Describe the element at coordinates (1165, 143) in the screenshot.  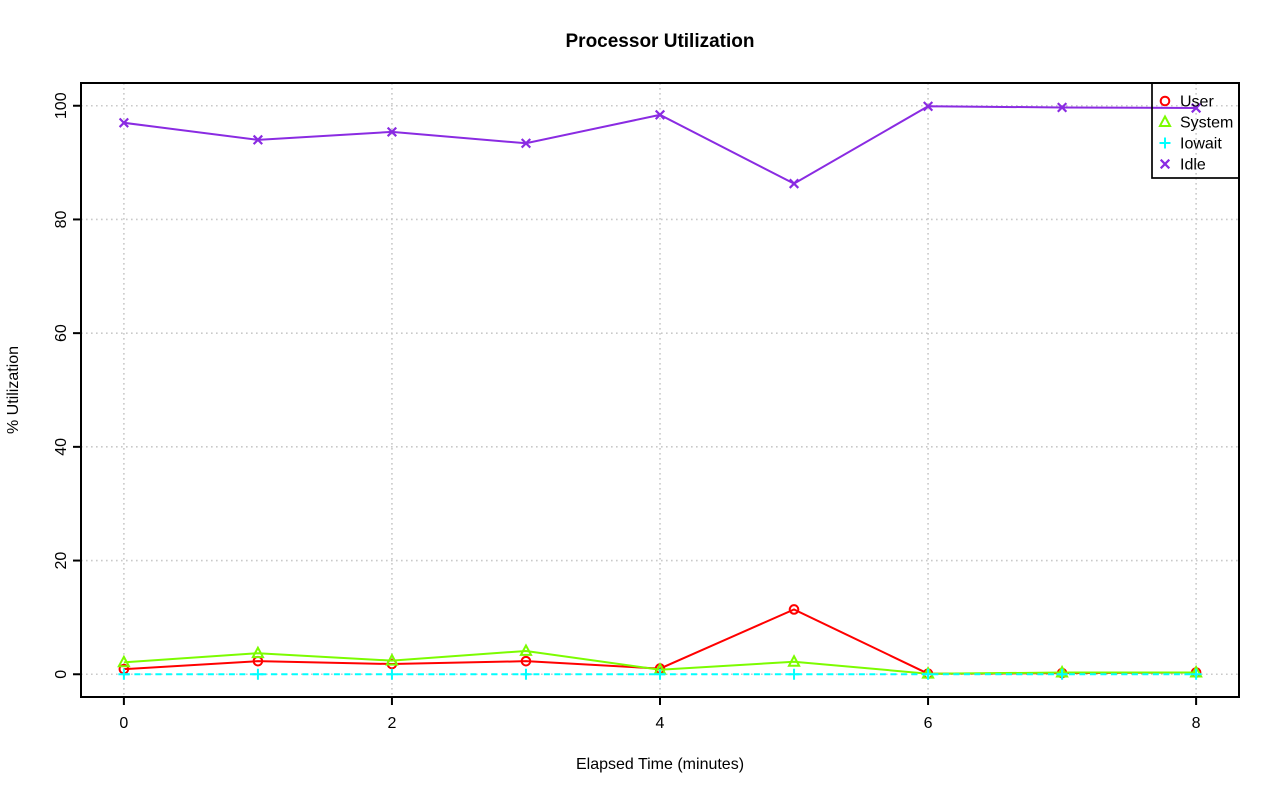
I see `legend-marker-iowait` at that location.